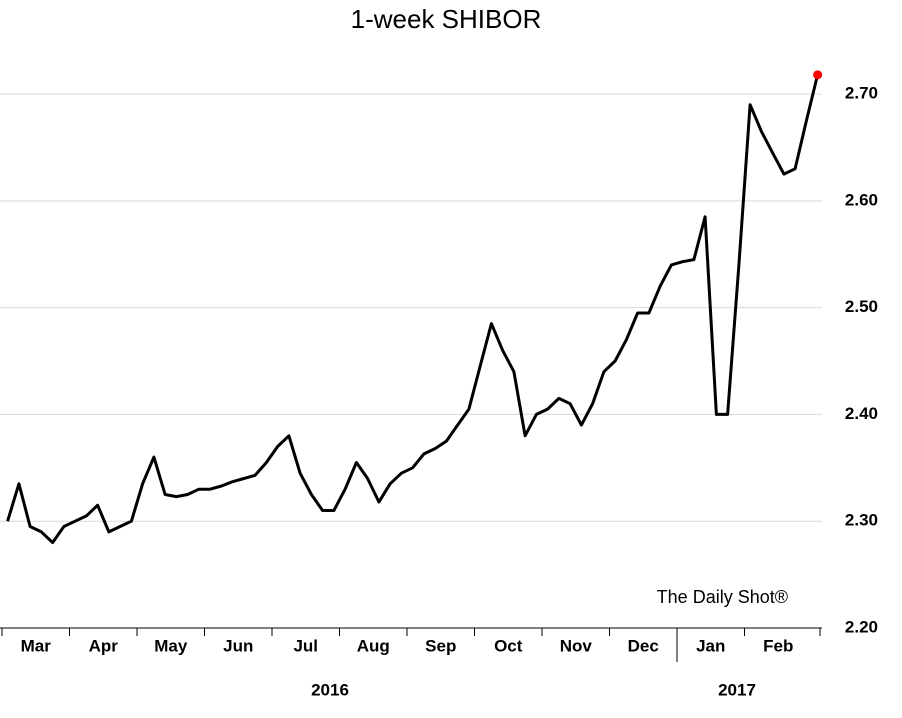  I want to click on x-tick-label: Feb, so click(778, 645).